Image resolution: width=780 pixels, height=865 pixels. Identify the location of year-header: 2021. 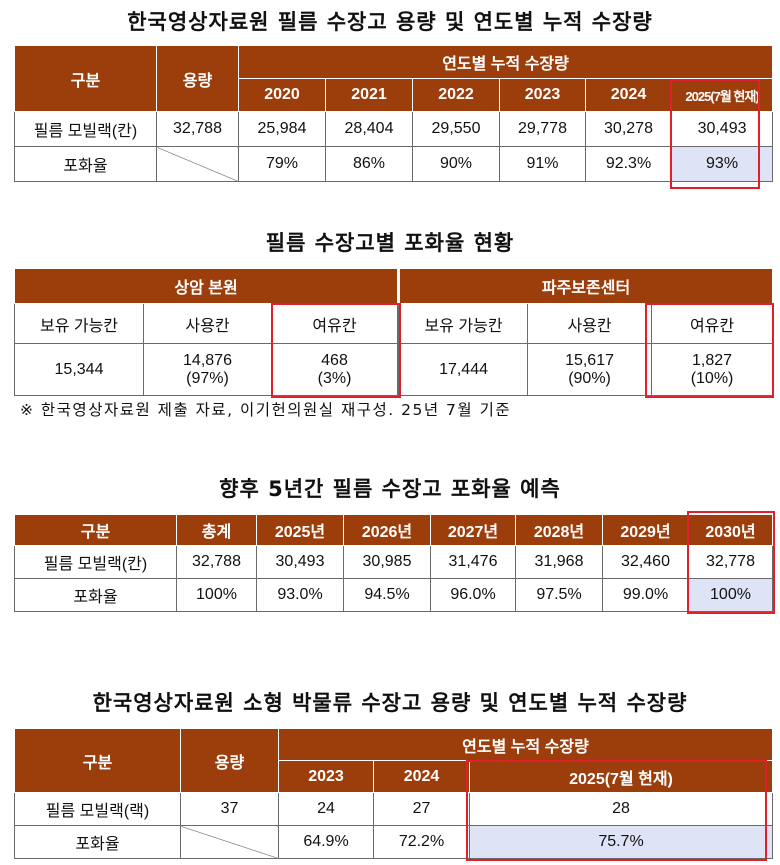
(369, 95).